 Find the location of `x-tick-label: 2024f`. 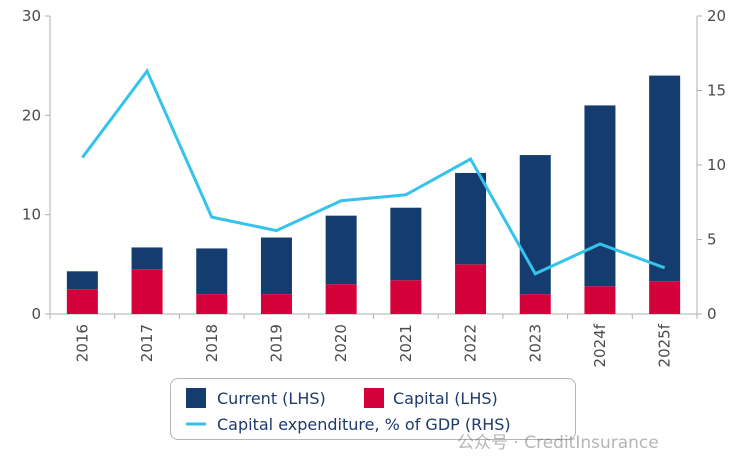

x-tick-label: 2024f is located at coordinates (600, 345).